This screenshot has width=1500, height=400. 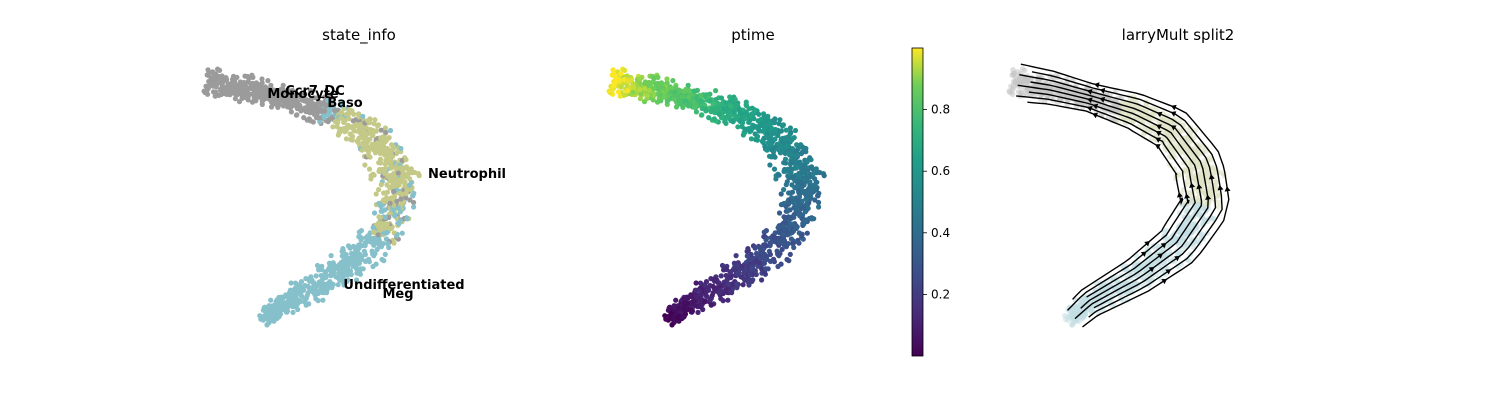 I want to click on streamline, so click(x=1105, y=200).